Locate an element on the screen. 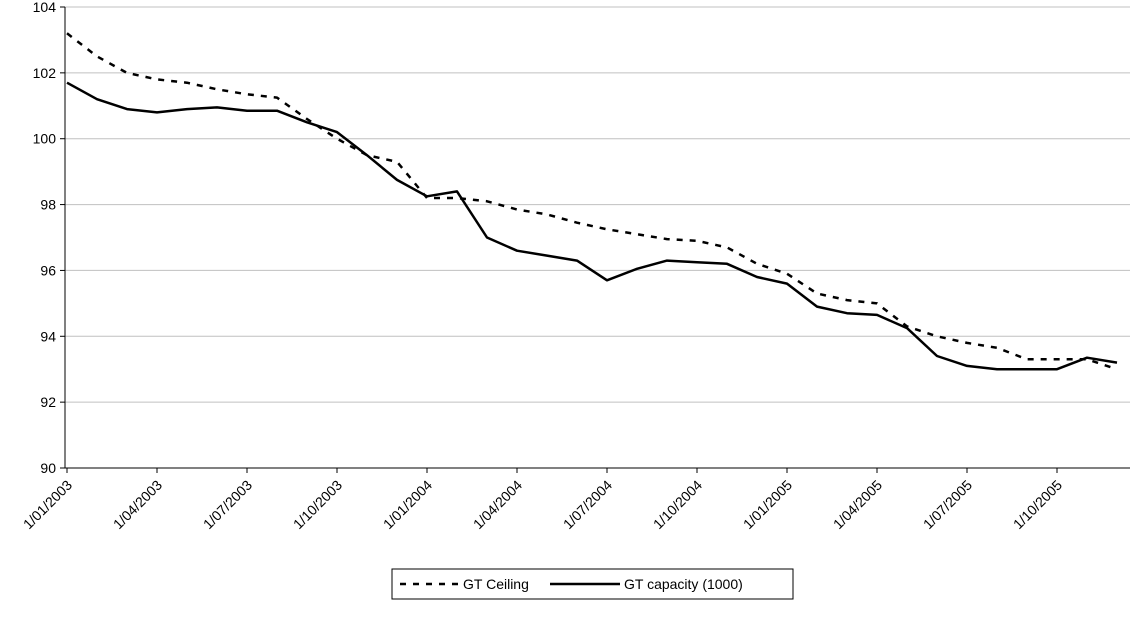 The width and height of the screenshot is (1138, 628). y-tick-label: 104 is located at coordinates (45, 7).